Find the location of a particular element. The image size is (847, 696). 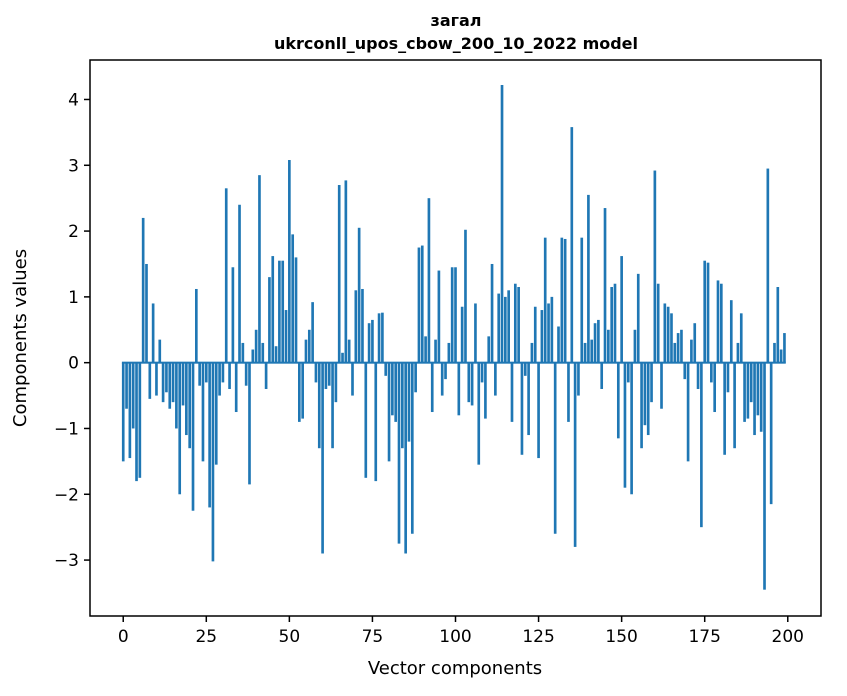

zero-line is located at coordinates (453, 362).